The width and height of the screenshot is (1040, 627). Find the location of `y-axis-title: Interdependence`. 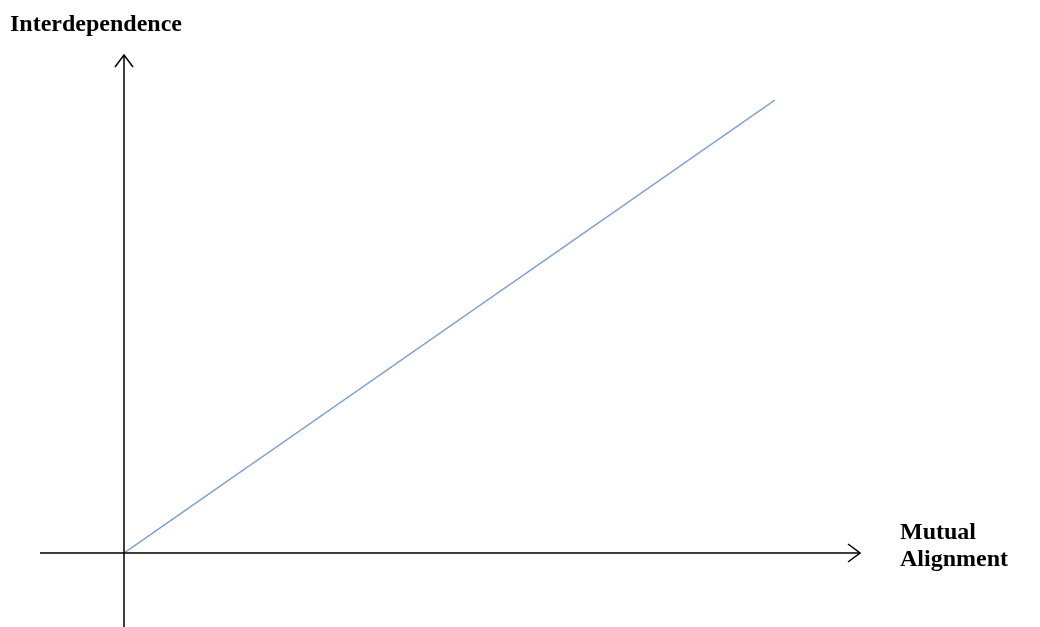

y-axis-title: Interdependence is located at coordinates (96, 23).